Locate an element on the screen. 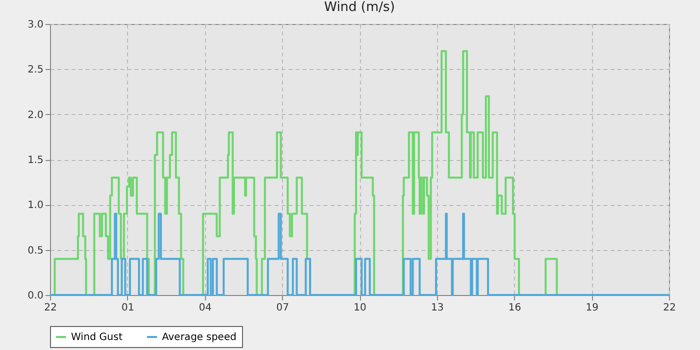 This screenshot has height=350, width=700. y-tick-label: 3.0 is located at coordinates (36, 25).